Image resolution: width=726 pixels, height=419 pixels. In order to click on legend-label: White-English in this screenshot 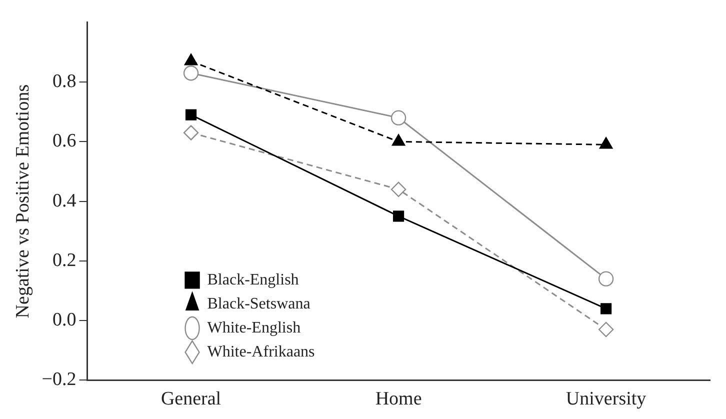, I will do `click(254, 327)`.